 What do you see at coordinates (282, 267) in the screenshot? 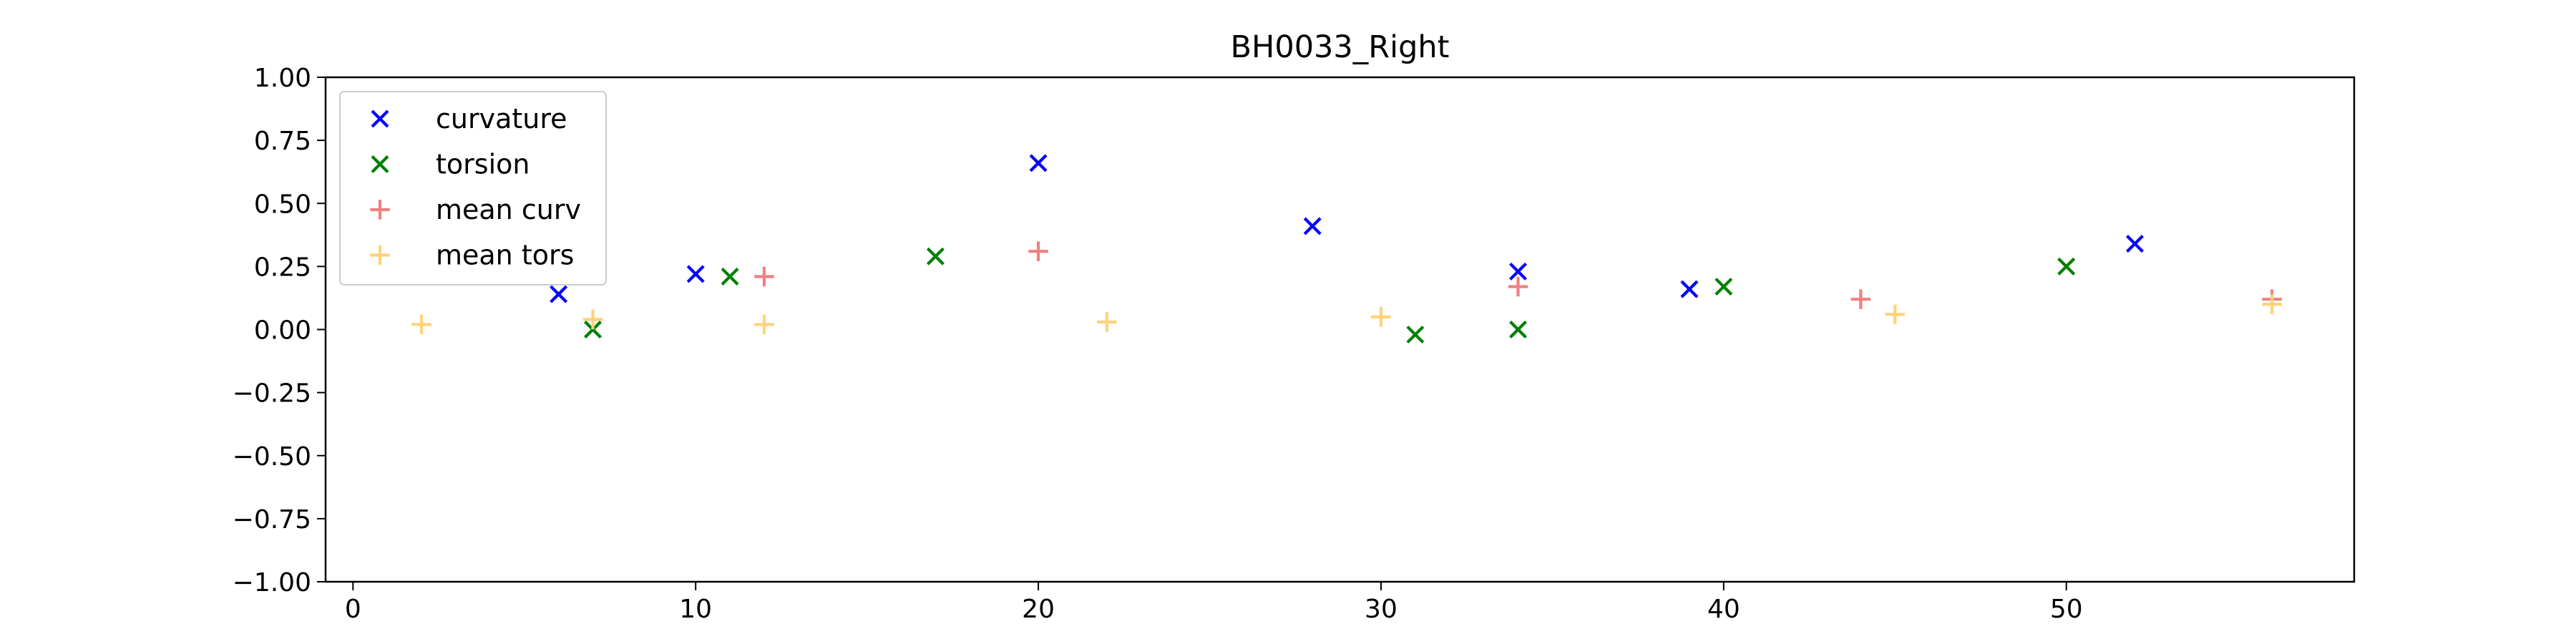
I see `y-tick-label: 0.25` at bounding box center [282, 267].